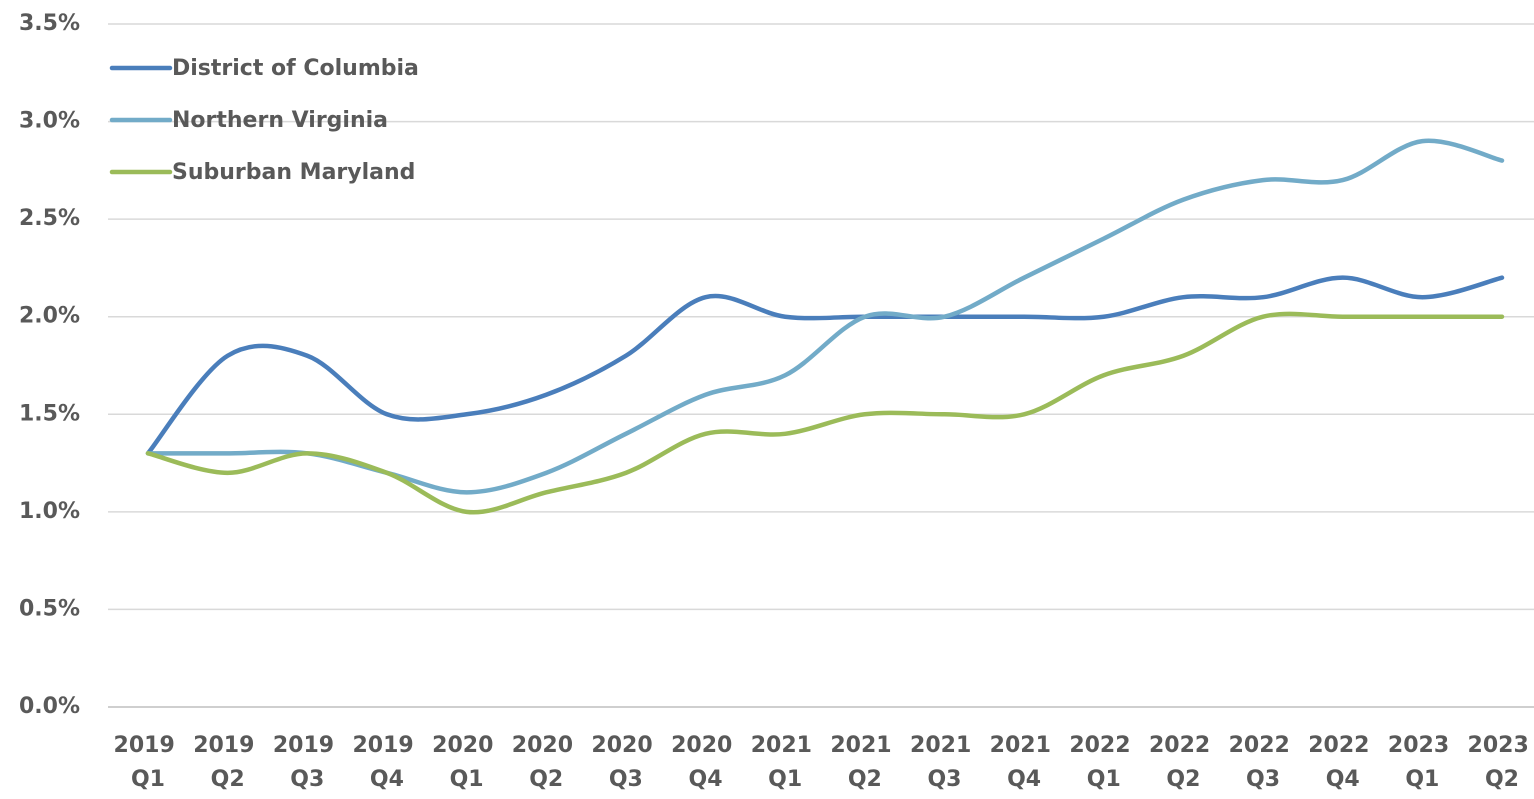 The image size is (1534, 799). Describe the element at coordinates (280, 120) in the screenshot. I see `legend-label: Northern Virginia` at that location.